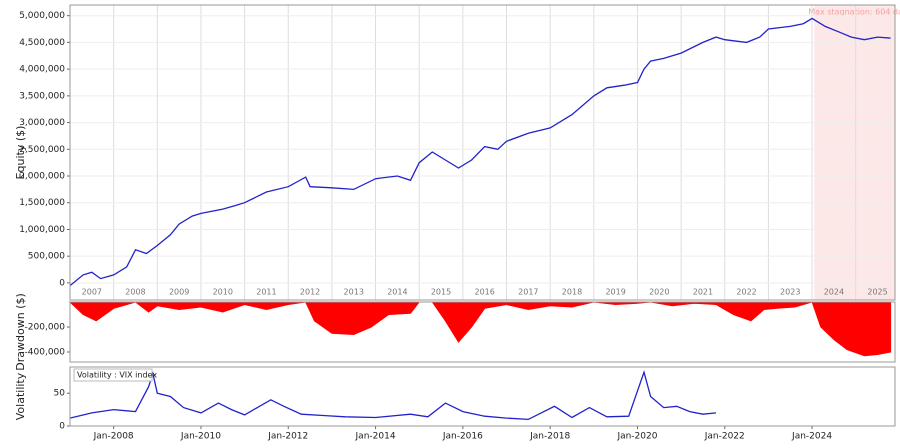 The image size is (900, 448). I want to click on y-axis-title: Drawdown ($), so click(20, 332).